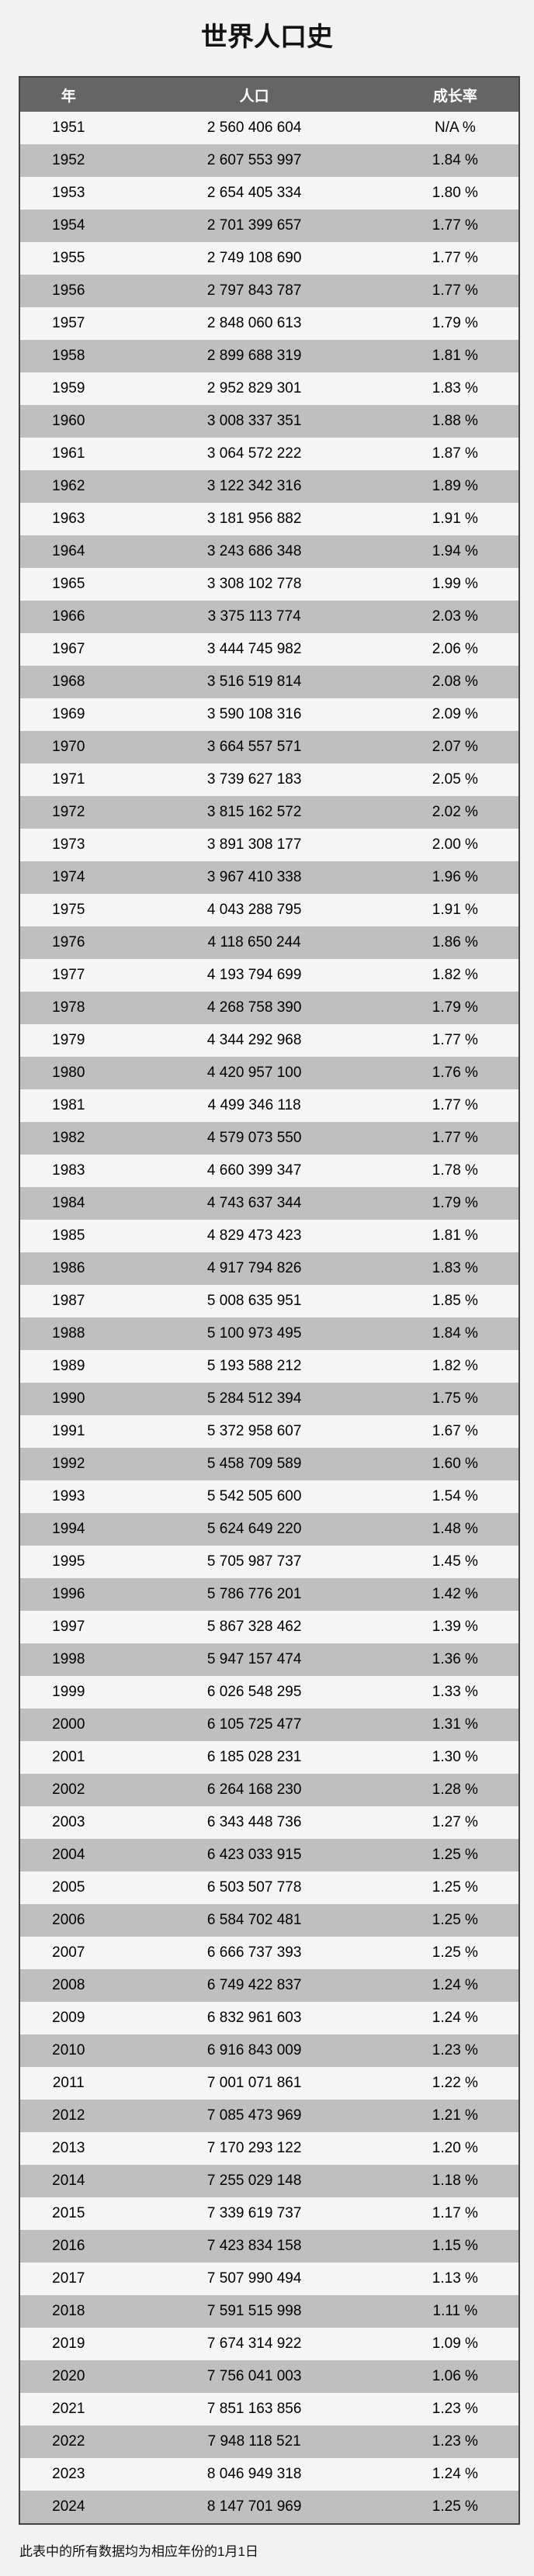  What do you see at coordinates (455, 2311) in the screenshot?
I see `growth-rate-cell: 1.11 %` at bounding box center [455, 2311].